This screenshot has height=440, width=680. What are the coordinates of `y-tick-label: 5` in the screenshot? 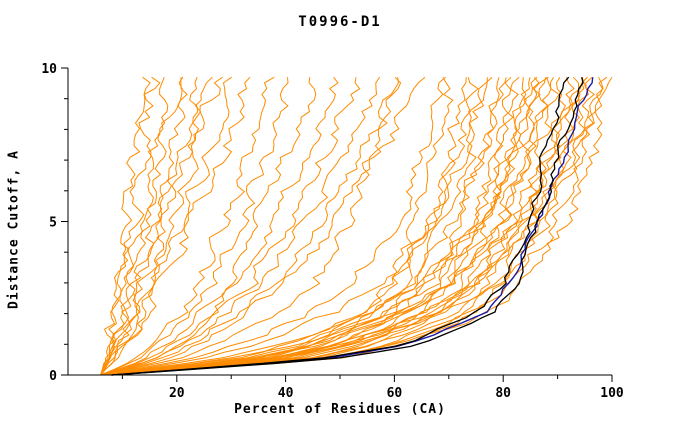 It's located at (53, 223).